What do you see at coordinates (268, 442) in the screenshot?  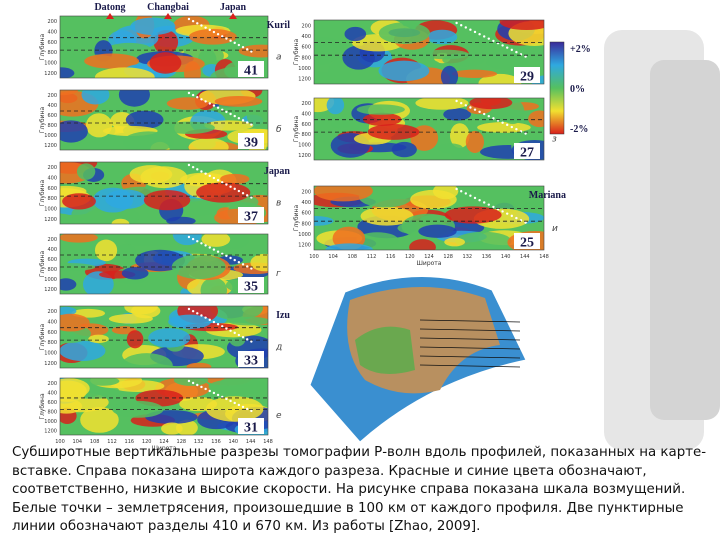 I see `lat-tick-label: 148` at bounding box center [268, 442].